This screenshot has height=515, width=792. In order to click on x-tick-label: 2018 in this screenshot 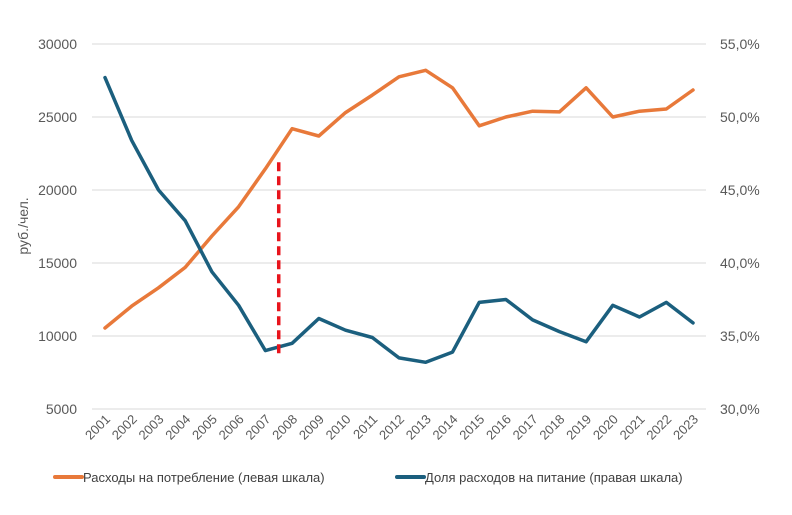, I will do `click(551, 427)`.